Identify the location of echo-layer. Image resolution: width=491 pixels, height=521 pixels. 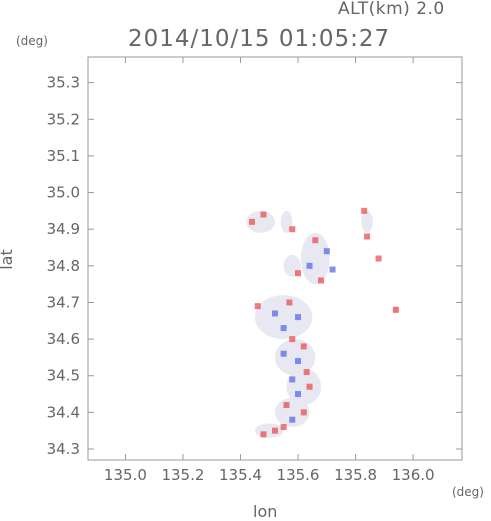
(322, 324).